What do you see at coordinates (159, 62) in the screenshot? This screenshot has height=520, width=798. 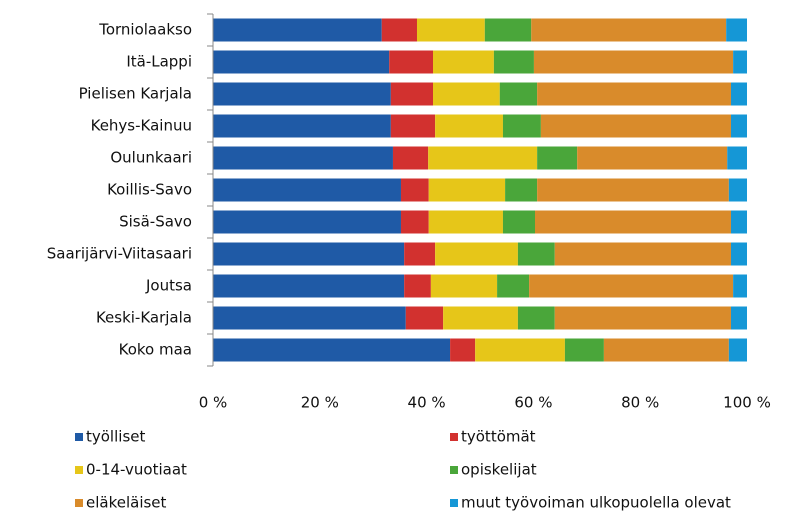 I see `y-tick-label: Itä-Lappi` at bounding box center [159, 62].